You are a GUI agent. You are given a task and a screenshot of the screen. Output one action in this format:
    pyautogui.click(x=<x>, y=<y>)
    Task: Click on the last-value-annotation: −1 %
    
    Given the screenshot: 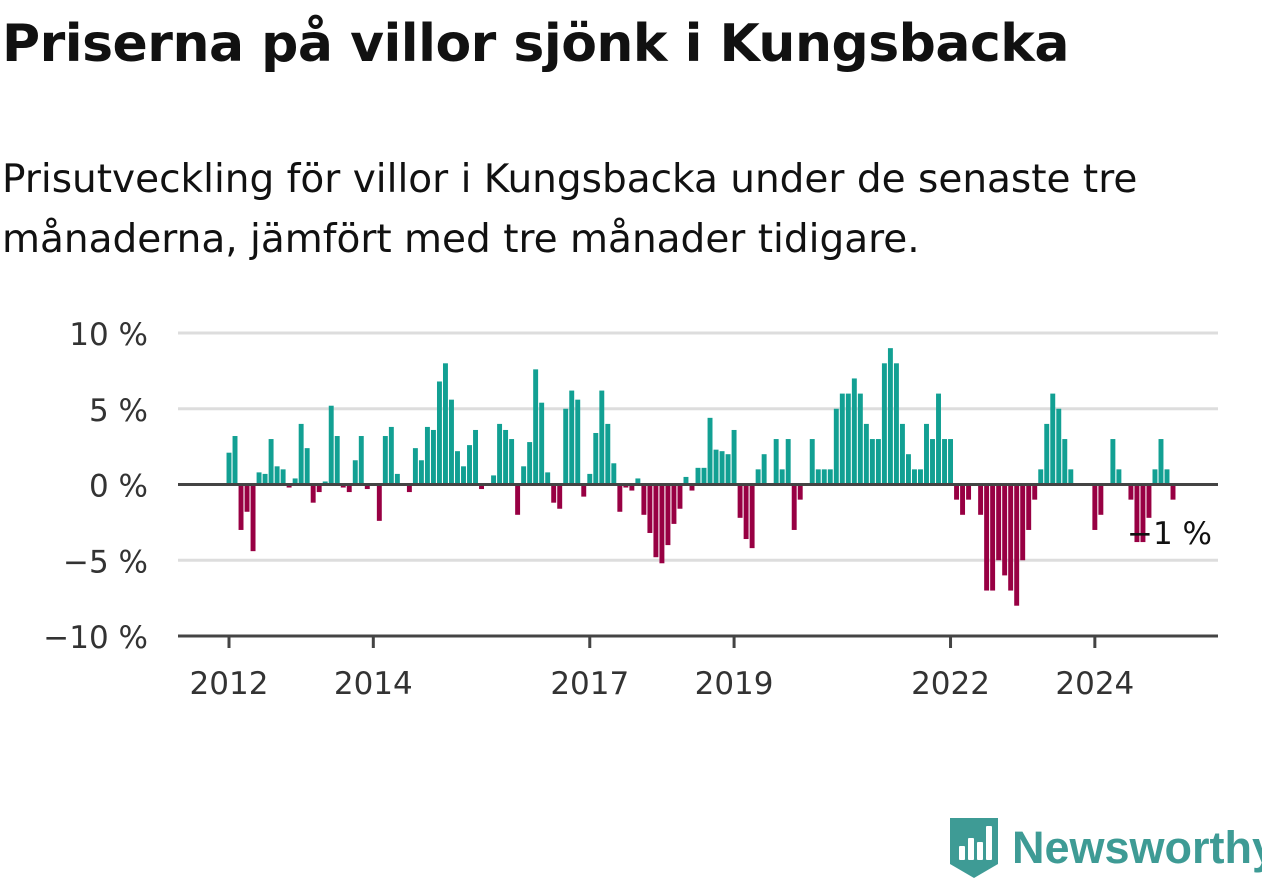 What is the action you would take?
    pyautogui.click(x=1169, y=534)
    